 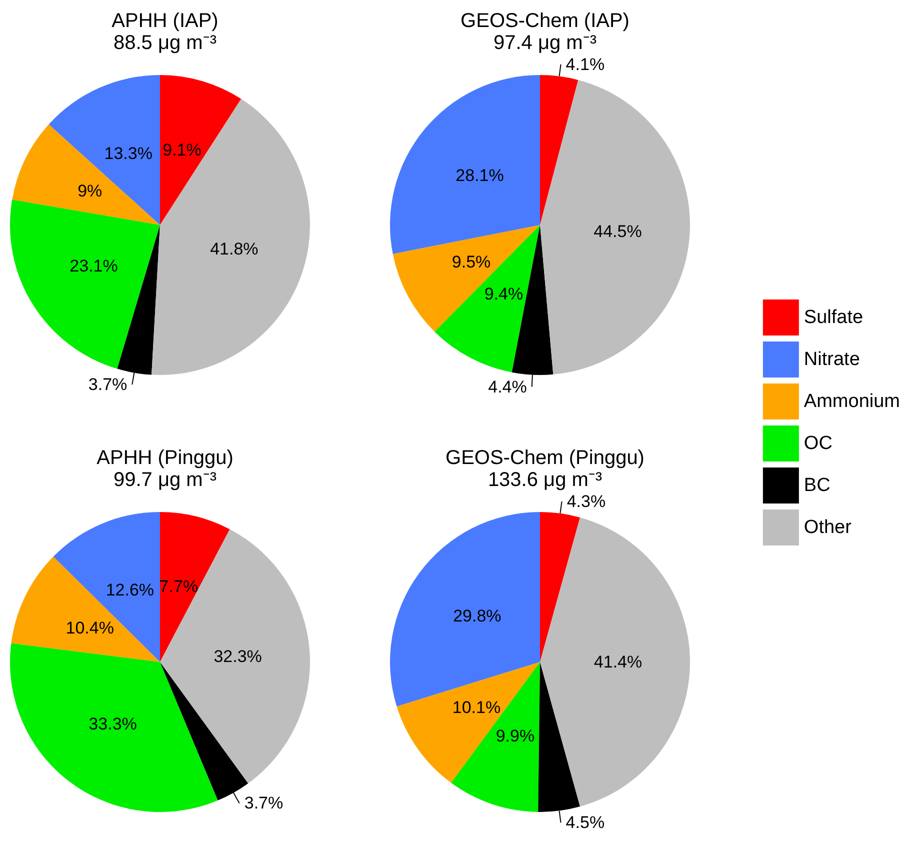 What do you see at coordinates (828, 527) in the screenshot?
I see `legend-label: Other` at bounding box center [828, 527].